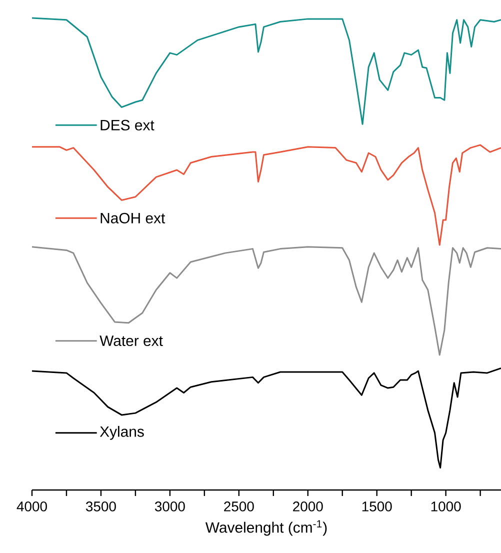  What do you see at coordinates (101, 507) in the screenshot?
I see `x-tick-label: 3500` at bounding box center [101, 507].